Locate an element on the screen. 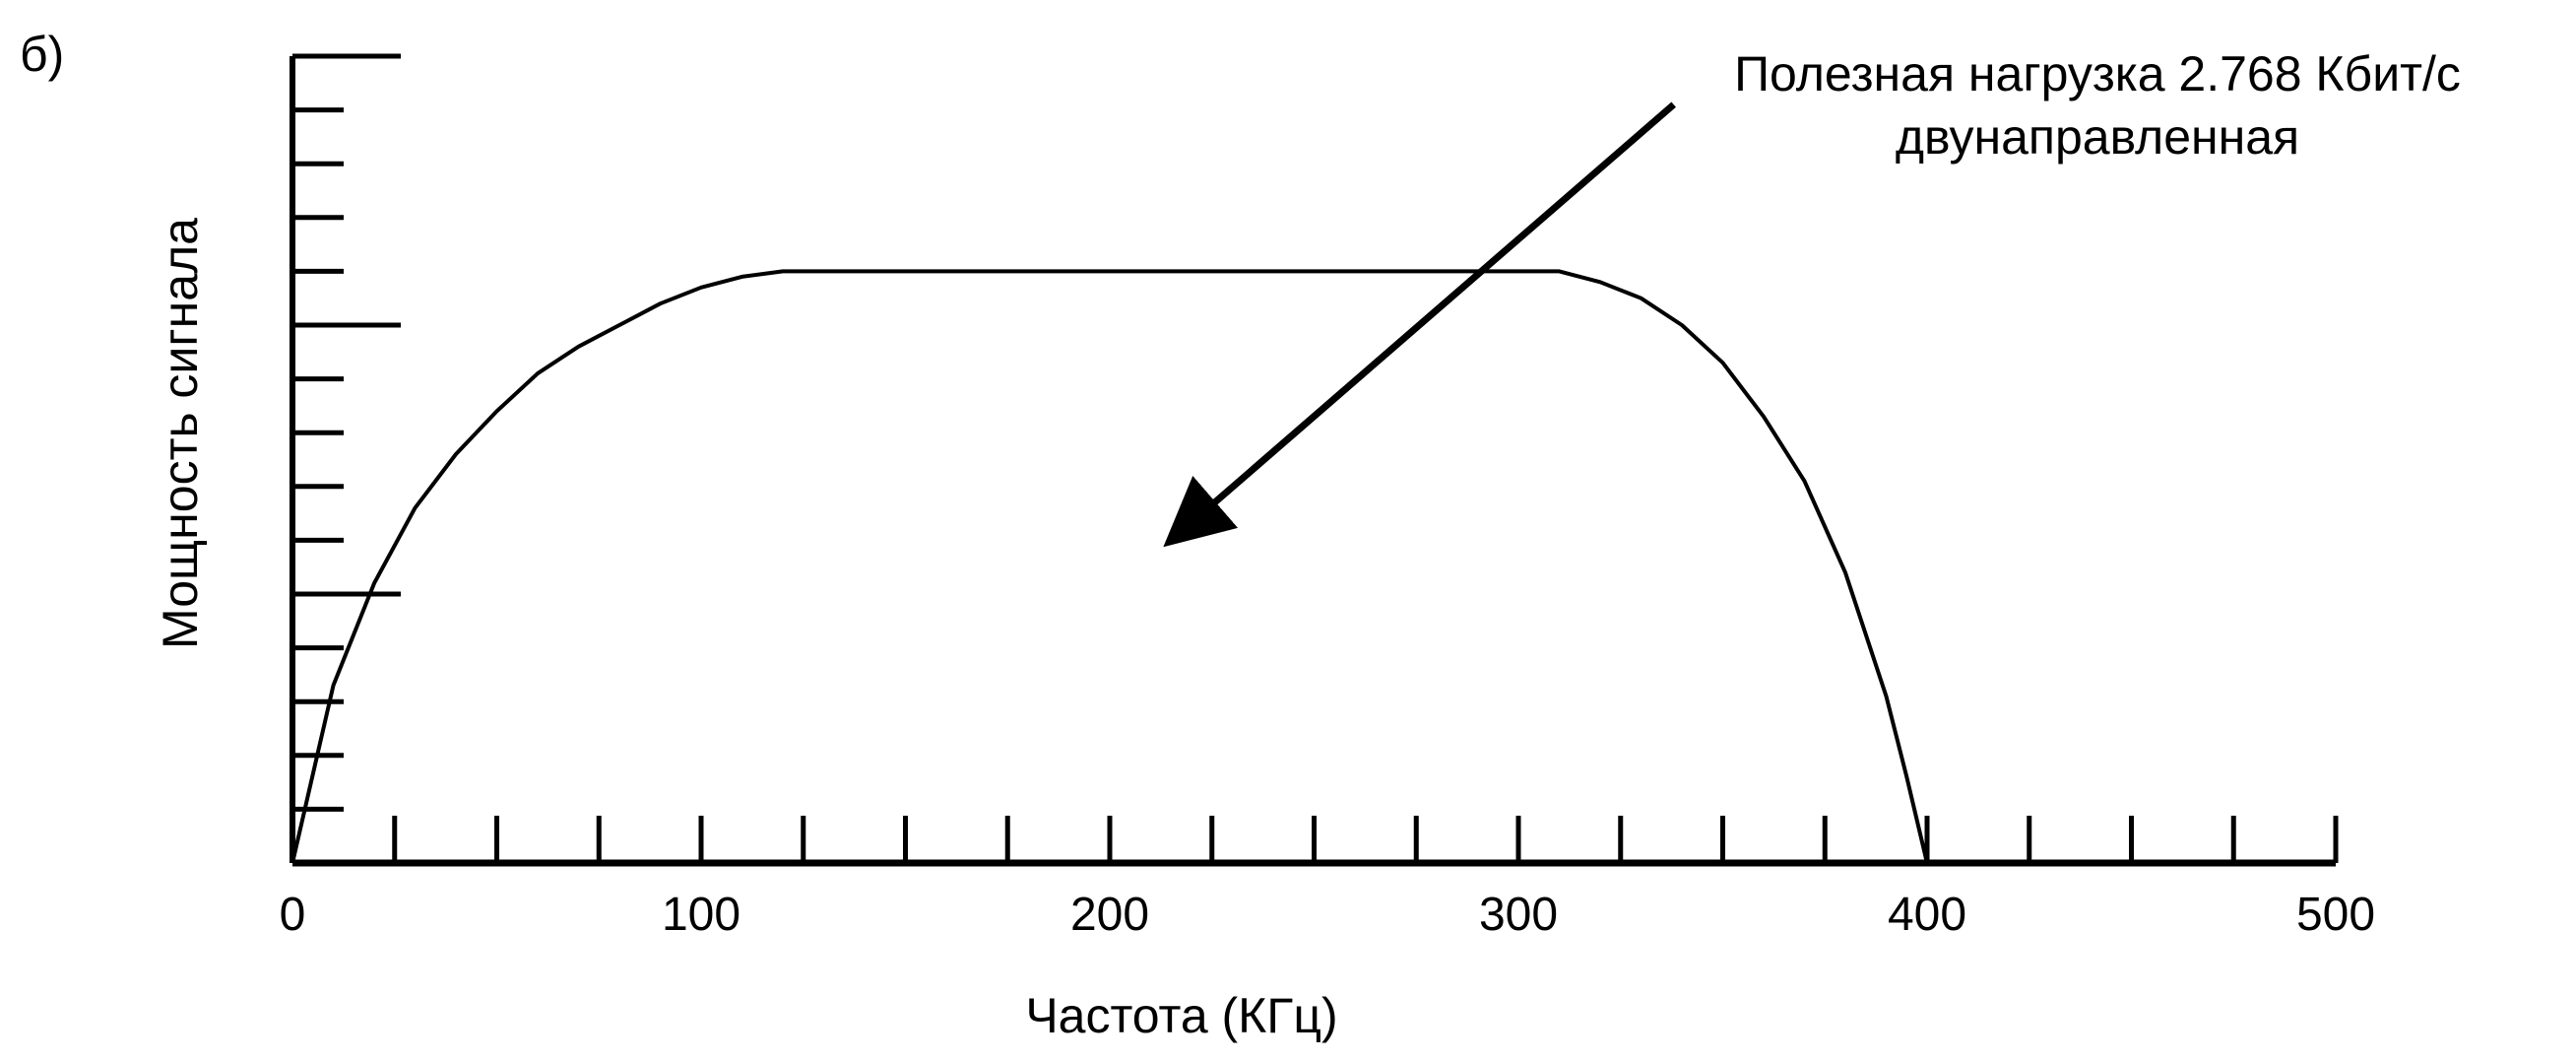 The image size is (2576, 1062). x-tick-label: 100 is located at coordinates (701, 915).